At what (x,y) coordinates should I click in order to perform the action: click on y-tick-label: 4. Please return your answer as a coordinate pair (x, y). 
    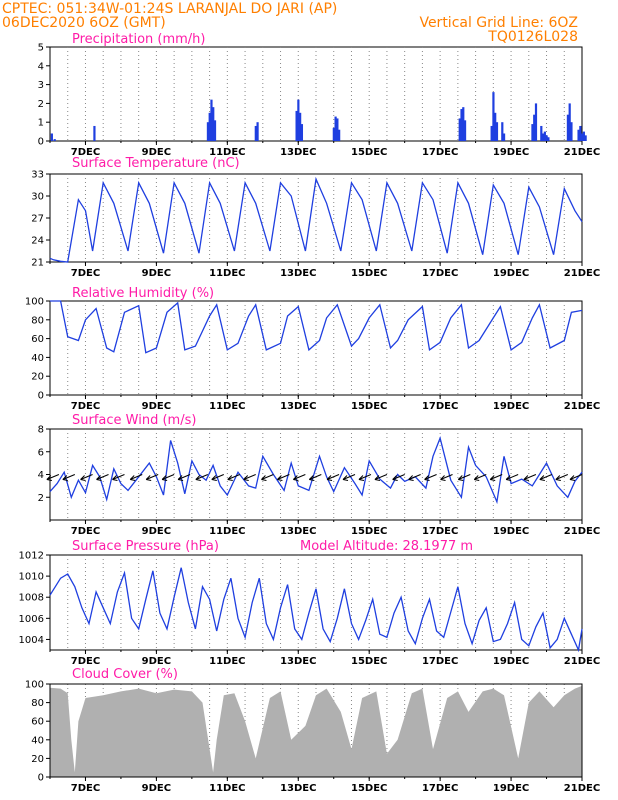
    Looking at the image, I should click on (41, 475).